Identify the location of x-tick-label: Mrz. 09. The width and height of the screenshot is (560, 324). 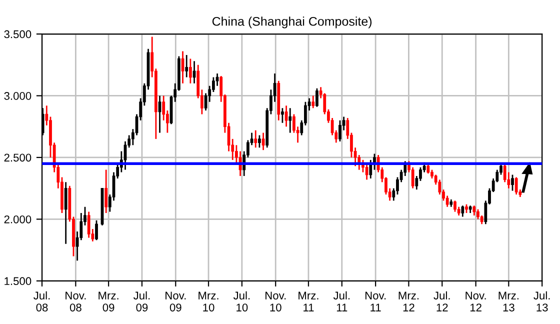
(108, 302).